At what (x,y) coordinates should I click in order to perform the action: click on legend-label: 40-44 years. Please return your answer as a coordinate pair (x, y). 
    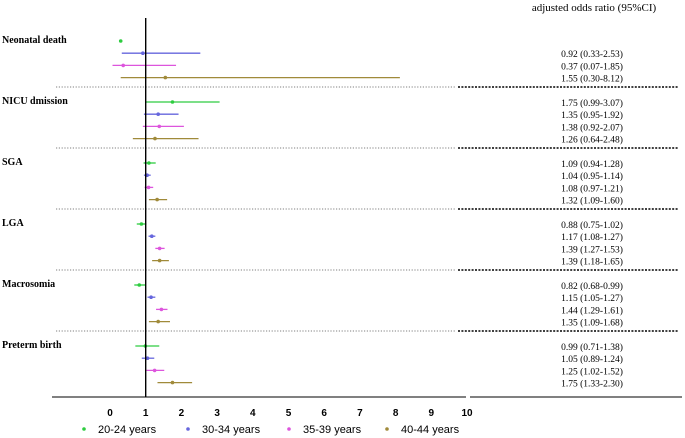
    Looking at the image, I should click on (430, 430).